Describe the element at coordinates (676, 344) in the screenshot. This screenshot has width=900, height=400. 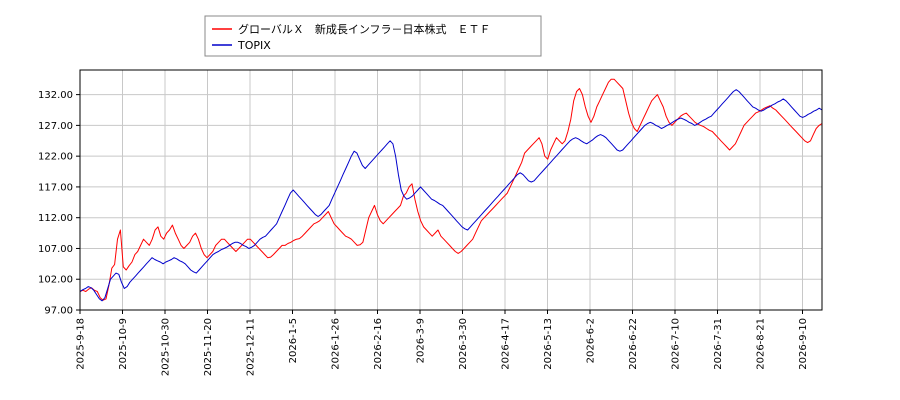
I see `x-tick-label: 2026-7-10` at that location.